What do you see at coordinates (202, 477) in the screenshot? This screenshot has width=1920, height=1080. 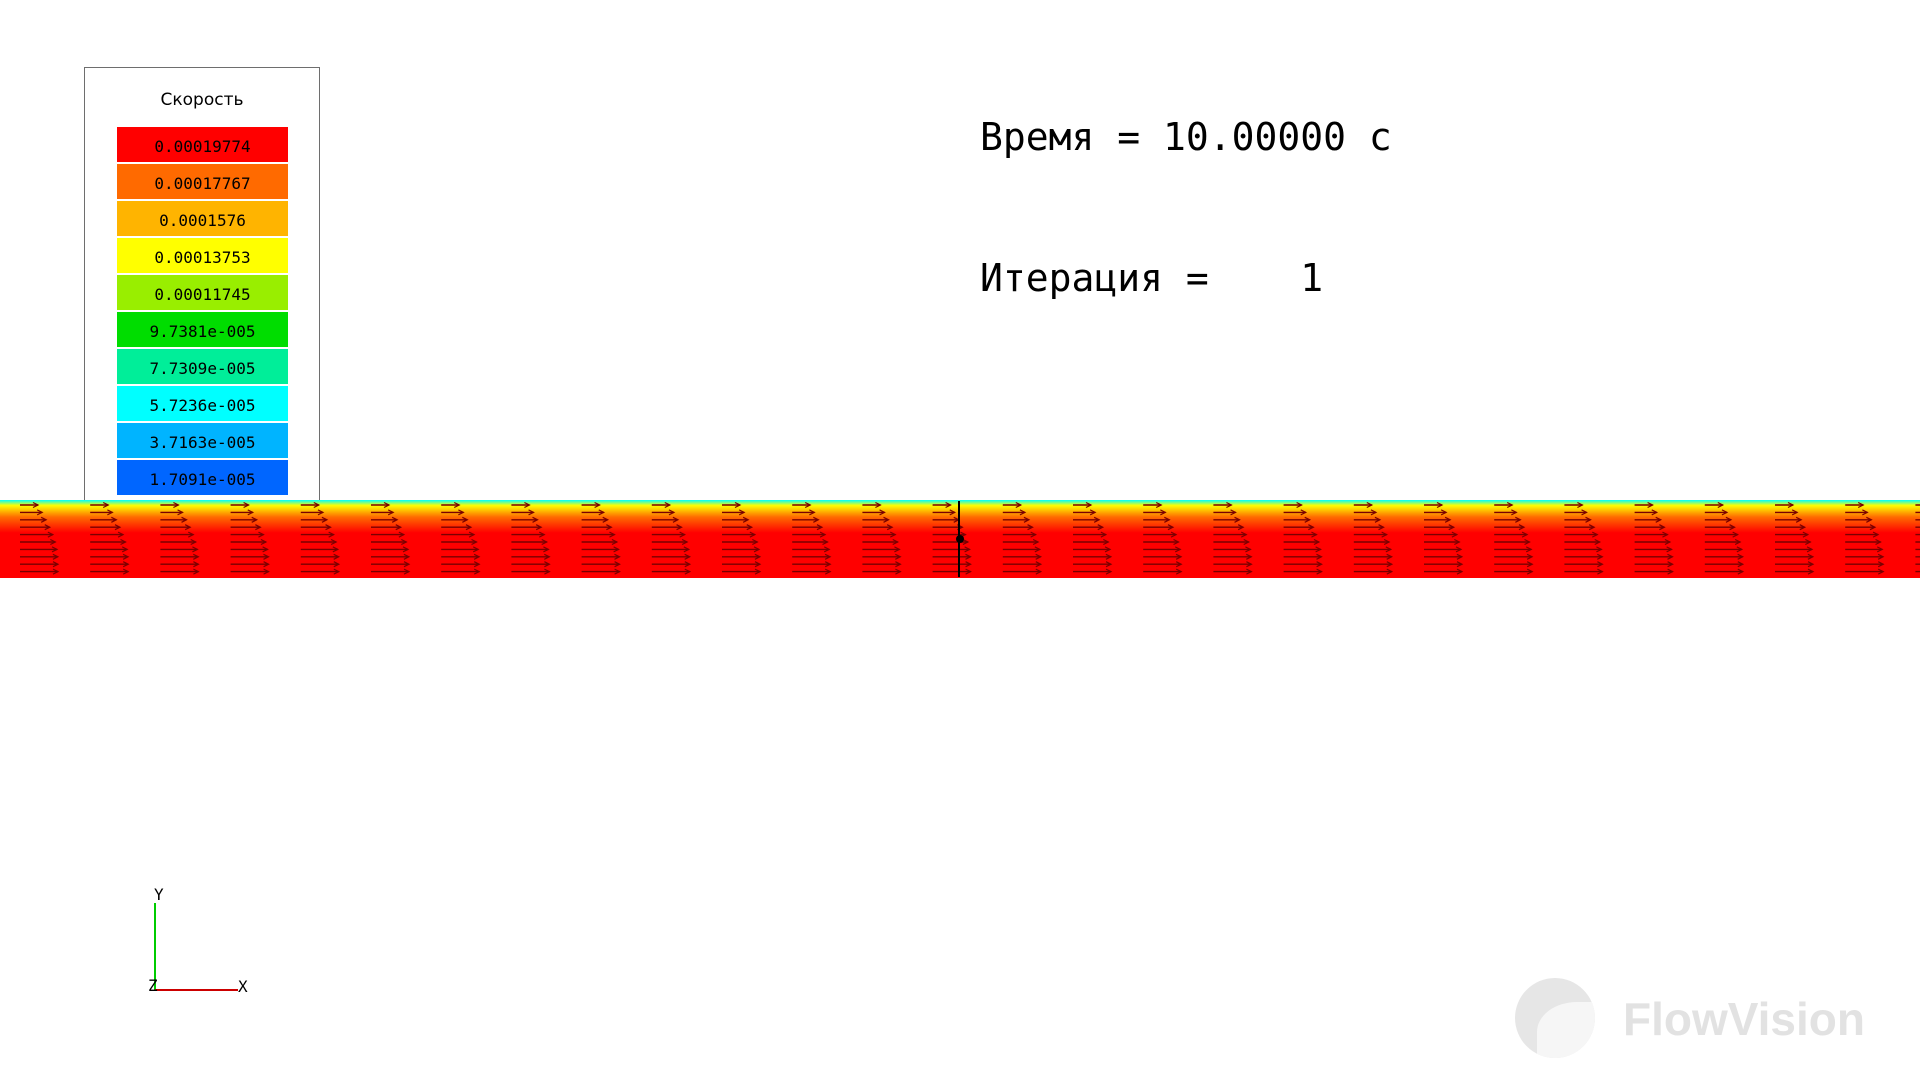 I see `legend-entry: 1.7091e-005` at bounding box center [202, 477].